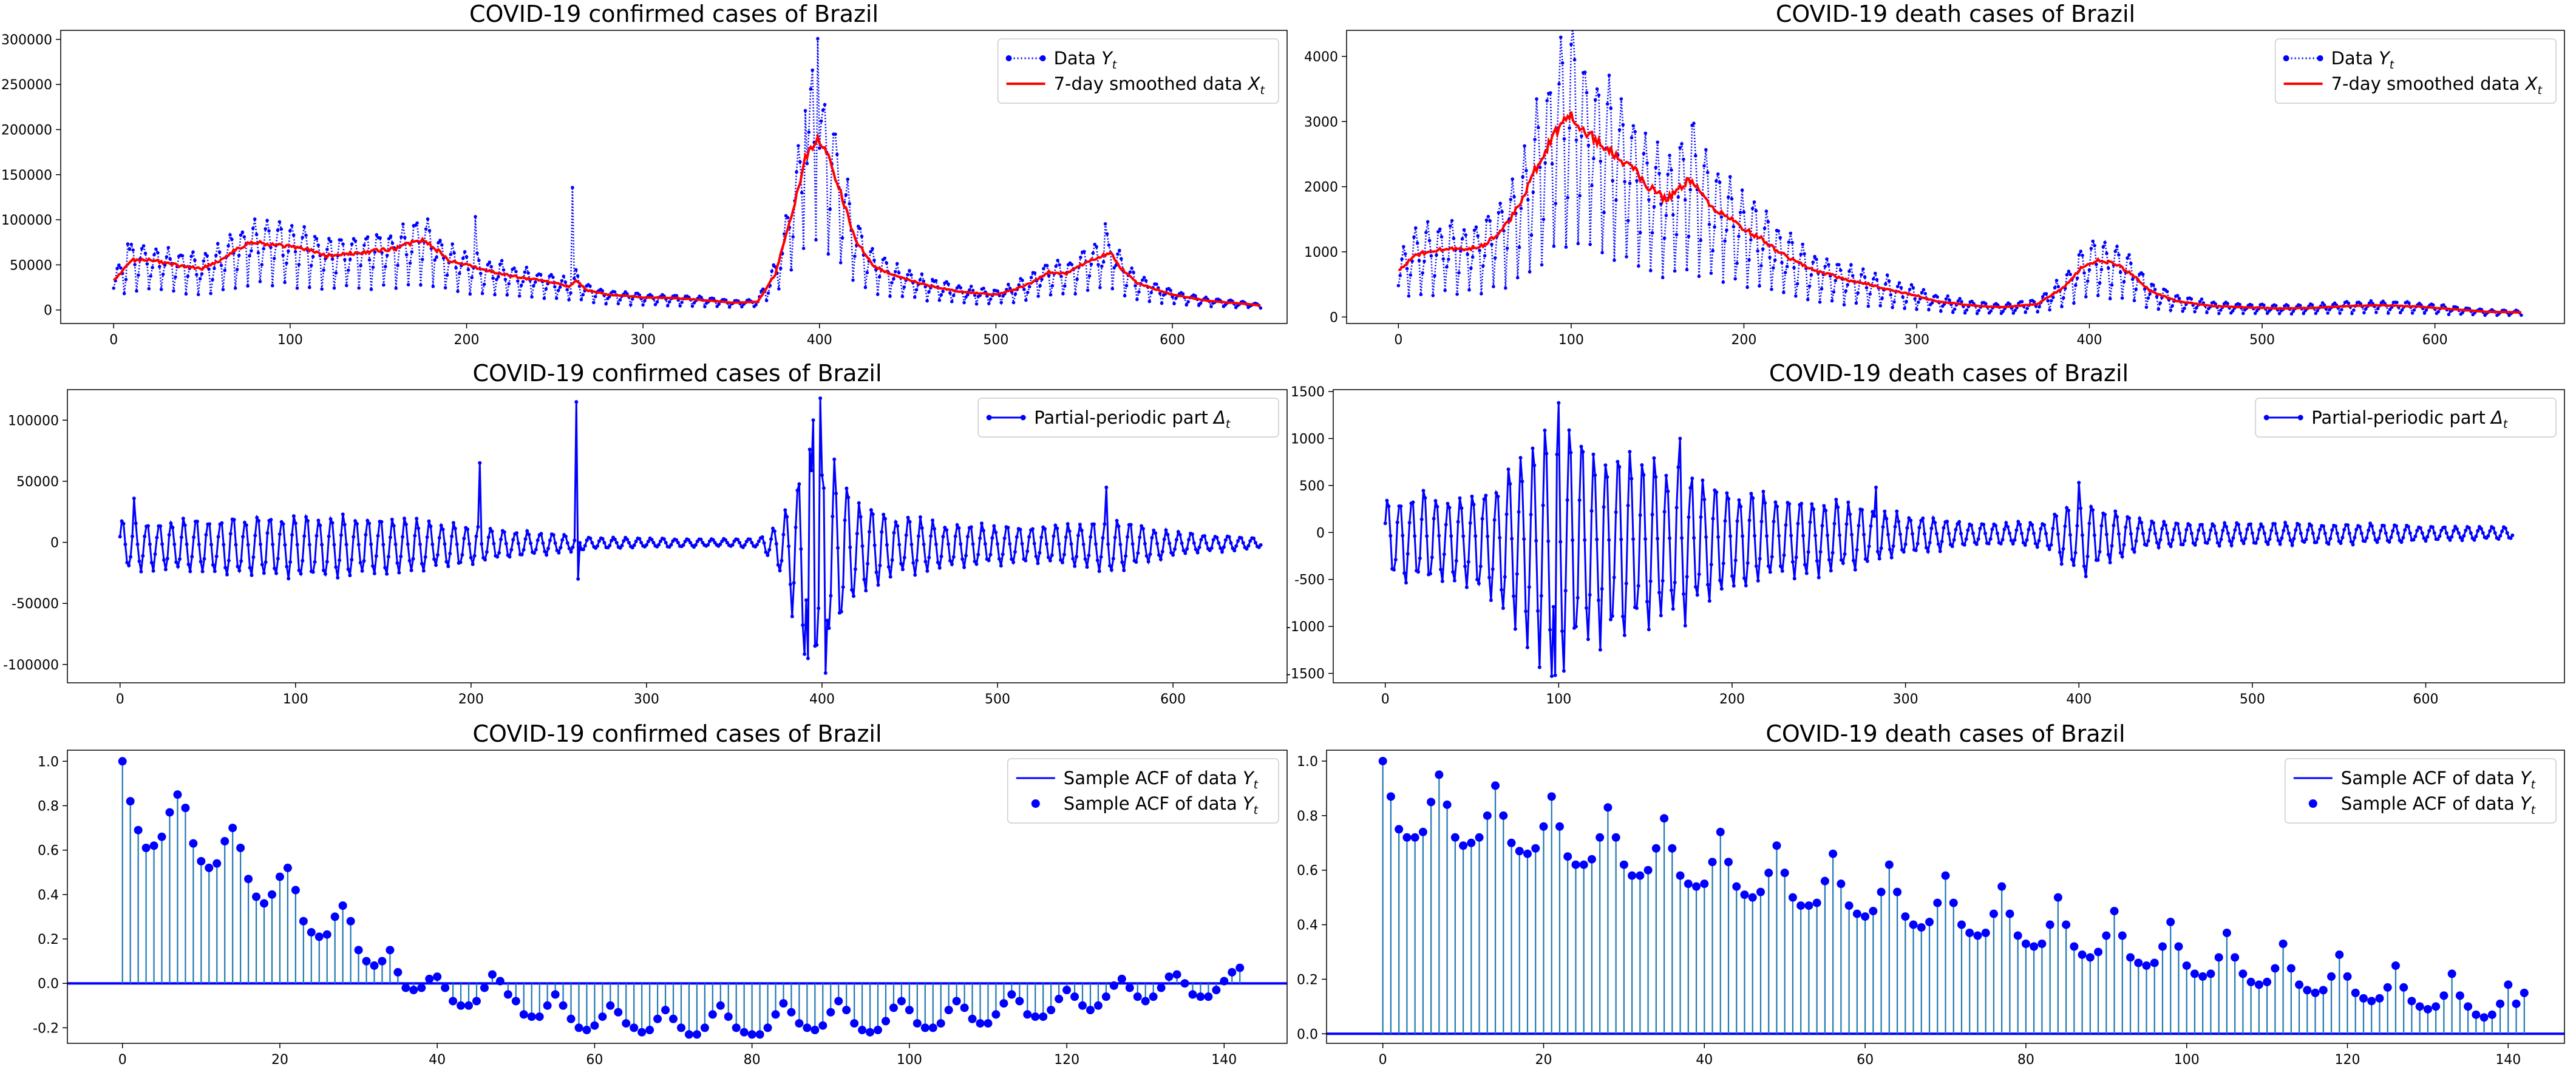 The image size is (2576, 1067). I want to click on plot-frame, so click(1955, 177).